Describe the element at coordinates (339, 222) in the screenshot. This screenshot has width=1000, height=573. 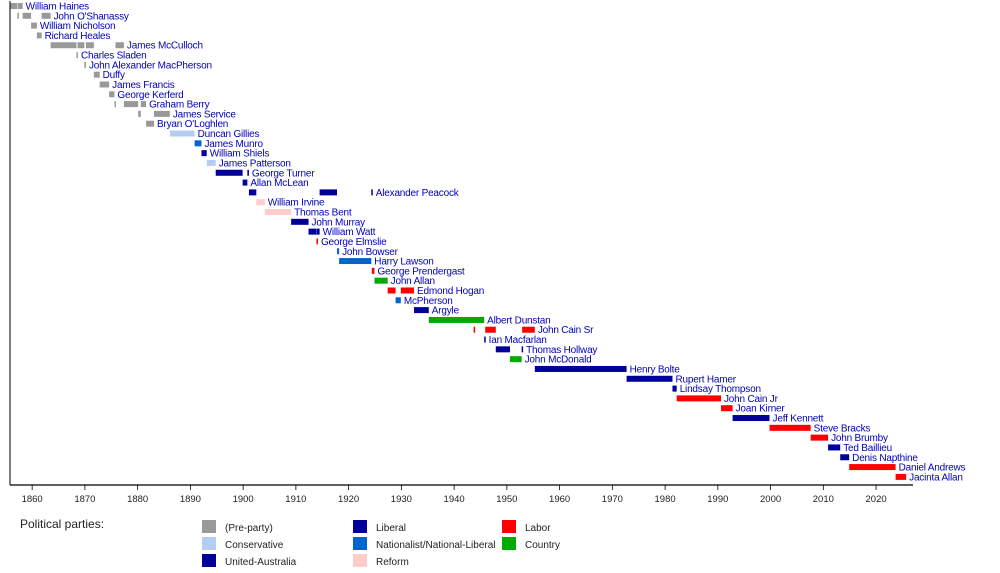
I see `premier-label: John Murray` at that location.